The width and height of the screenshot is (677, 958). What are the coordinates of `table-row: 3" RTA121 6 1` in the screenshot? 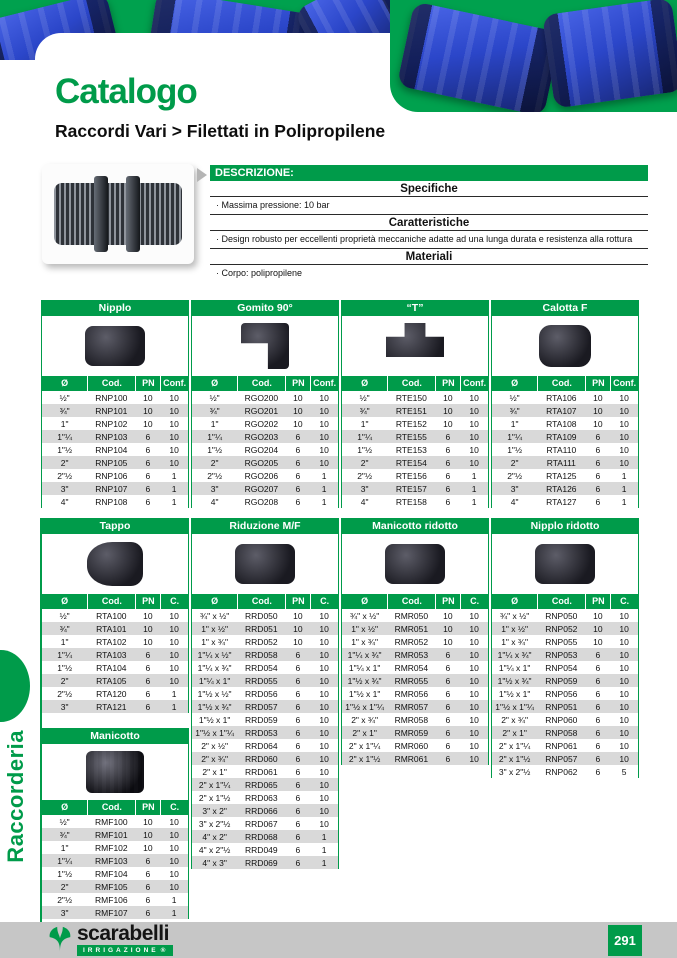 It's located at (115, 706).